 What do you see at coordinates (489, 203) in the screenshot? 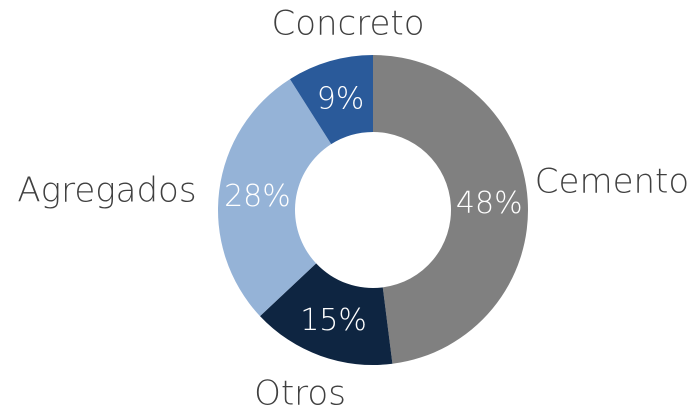
I see `value-label: 48%` at bounding box center [489, 203].